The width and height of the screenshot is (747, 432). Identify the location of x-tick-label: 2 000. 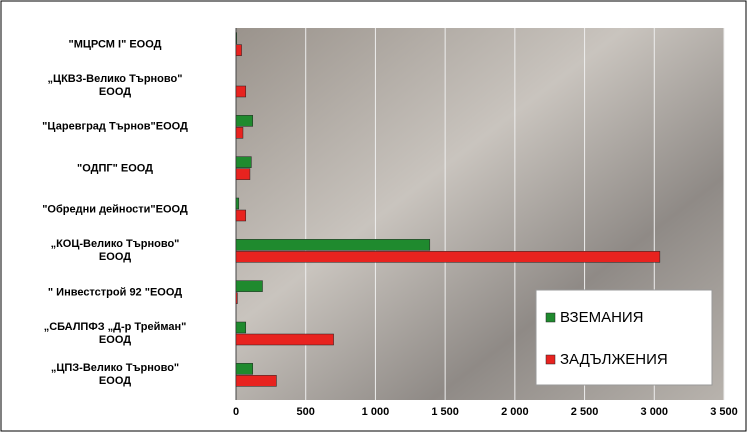
(515, 412).